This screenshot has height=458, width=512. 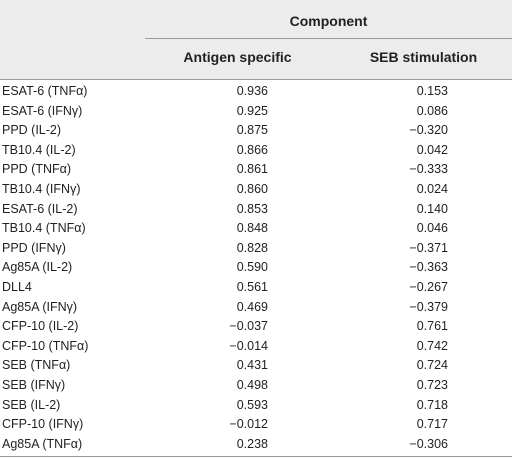 I want to click on seb-stimulation-value: −0.267, so click(x=428, y=286).